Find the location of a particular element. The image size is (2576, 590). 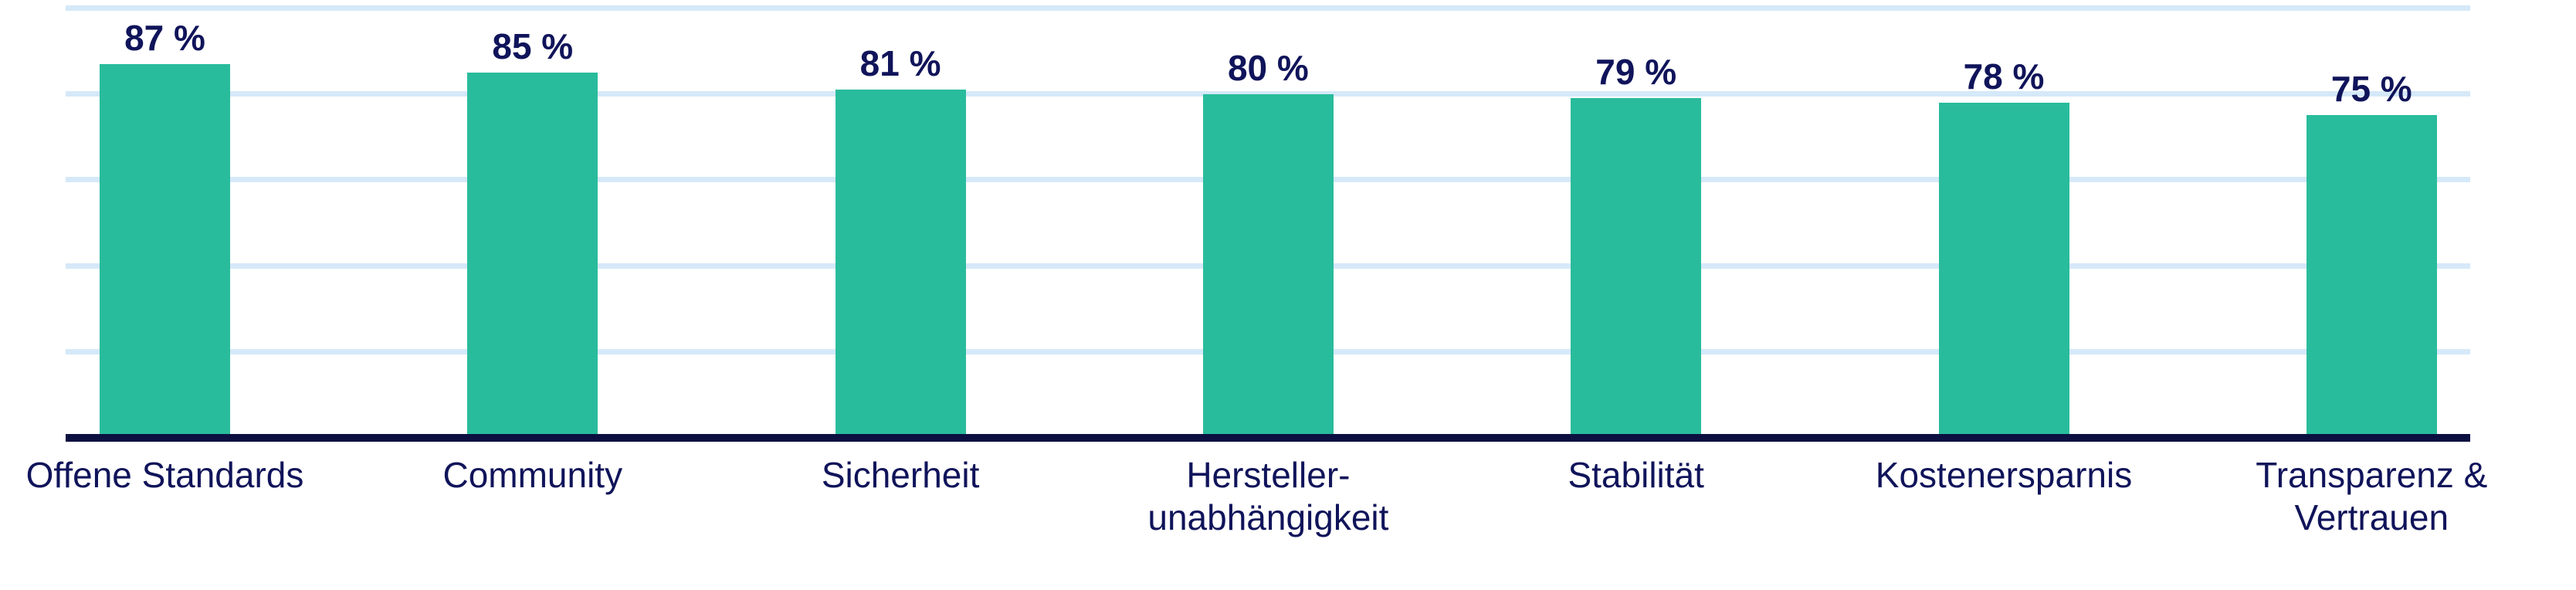

x-axis-line is located at coordinates (1268, 438).